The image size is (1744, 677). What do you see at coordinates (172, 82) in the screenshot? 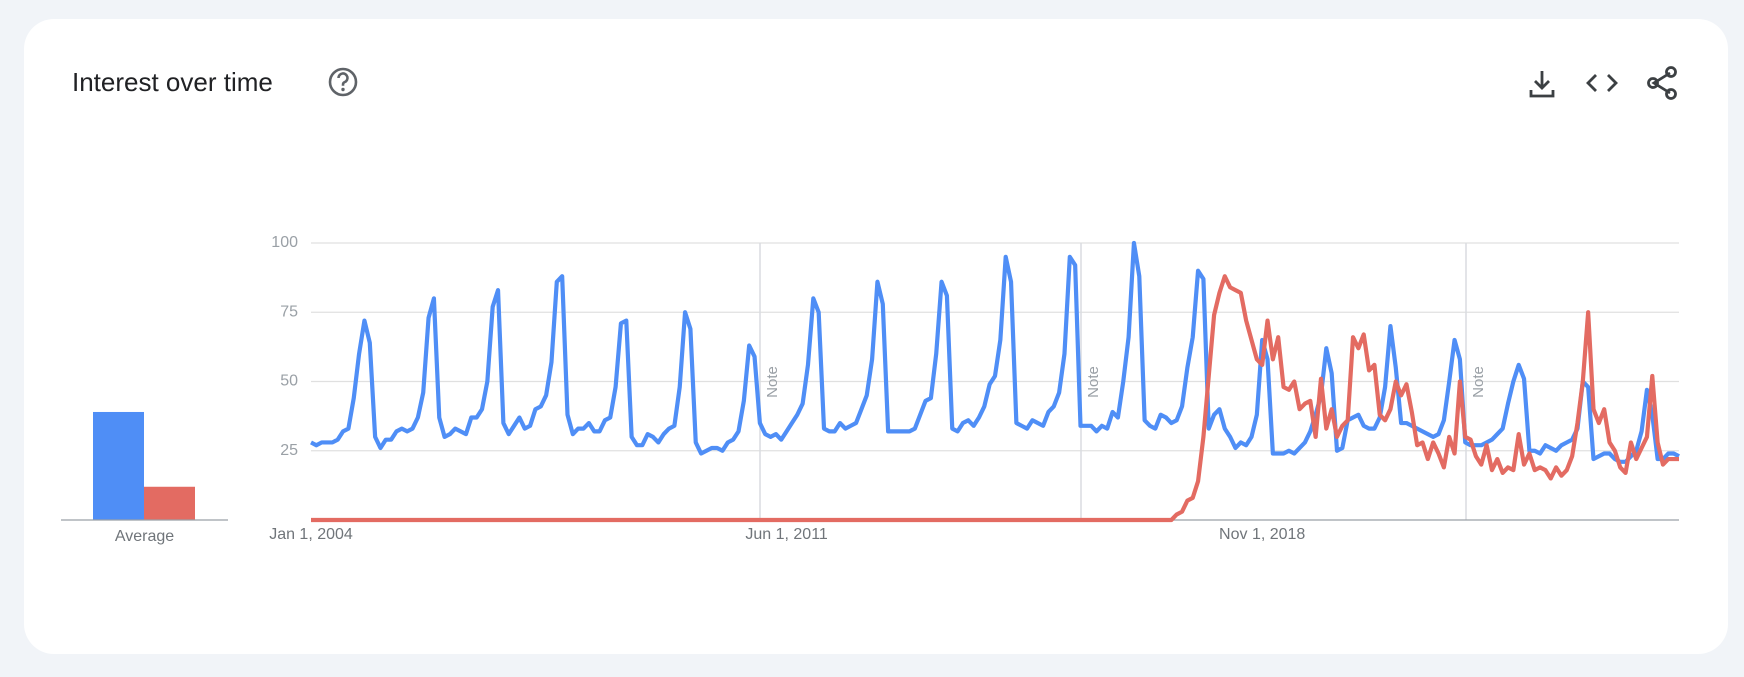
I see `widget-title: Interest over time` at bounding box center [172, 82].